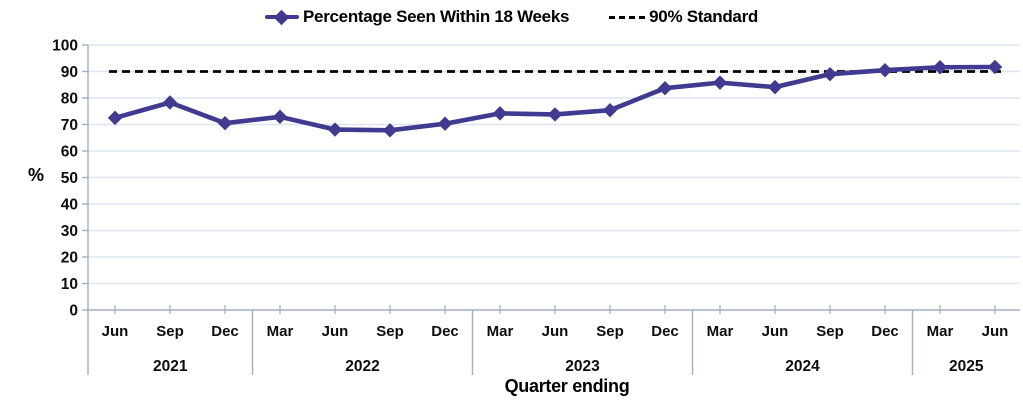  What do you see at coordinates (69, 152) in the screenshot?
I see `y-tick-label: 60` at bounding box center [69, 152].